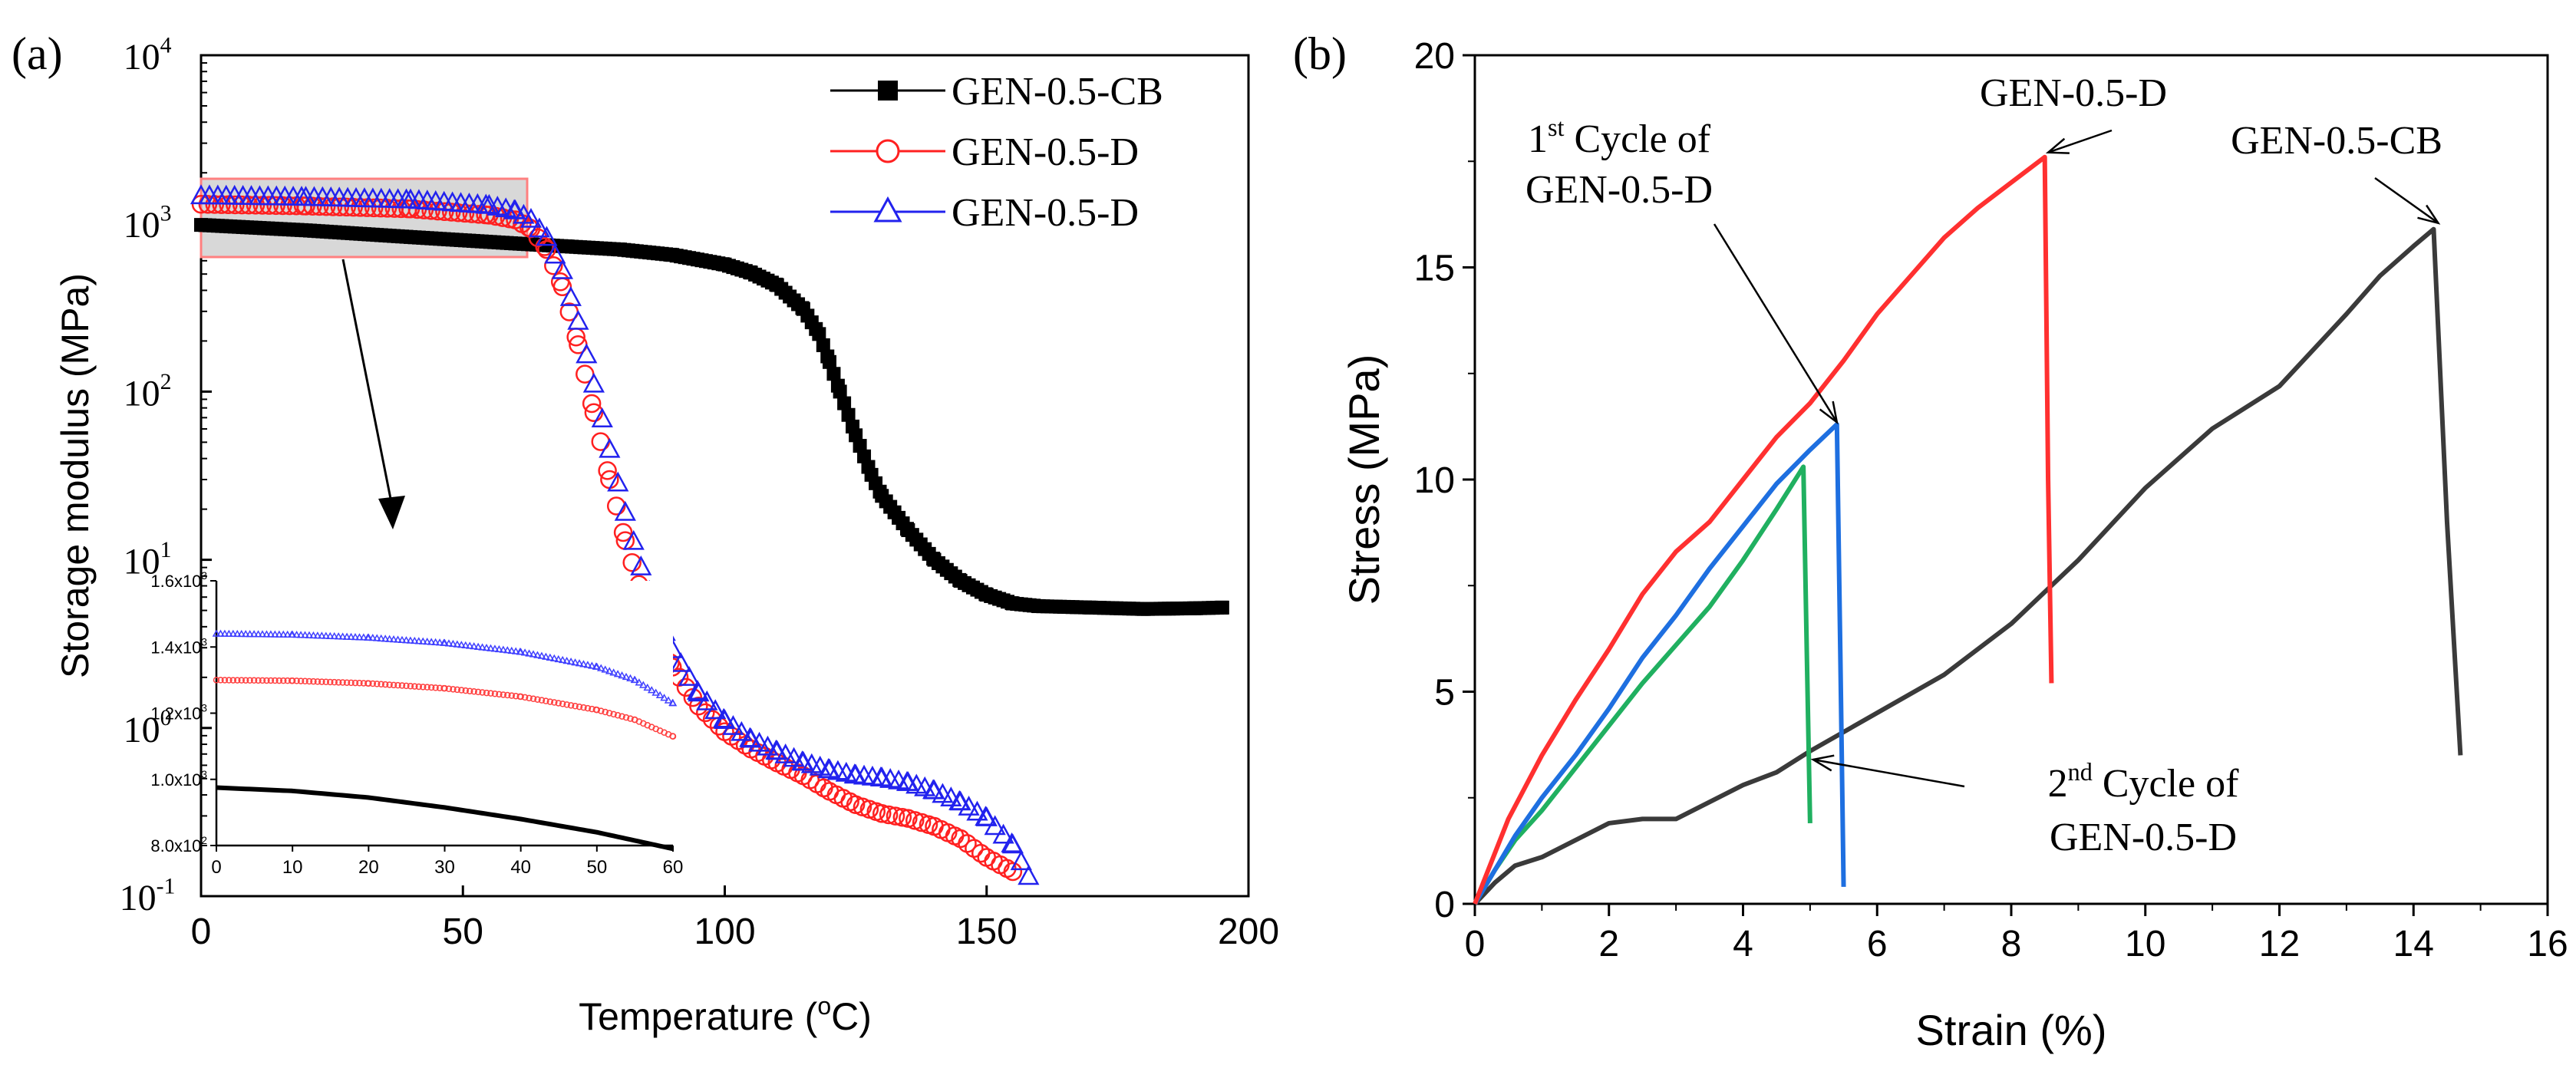 The height and width of the screenshot is (1078, 2576). I want to click on inset-y-tick-label: 1.6x10³, so click(178, 580).